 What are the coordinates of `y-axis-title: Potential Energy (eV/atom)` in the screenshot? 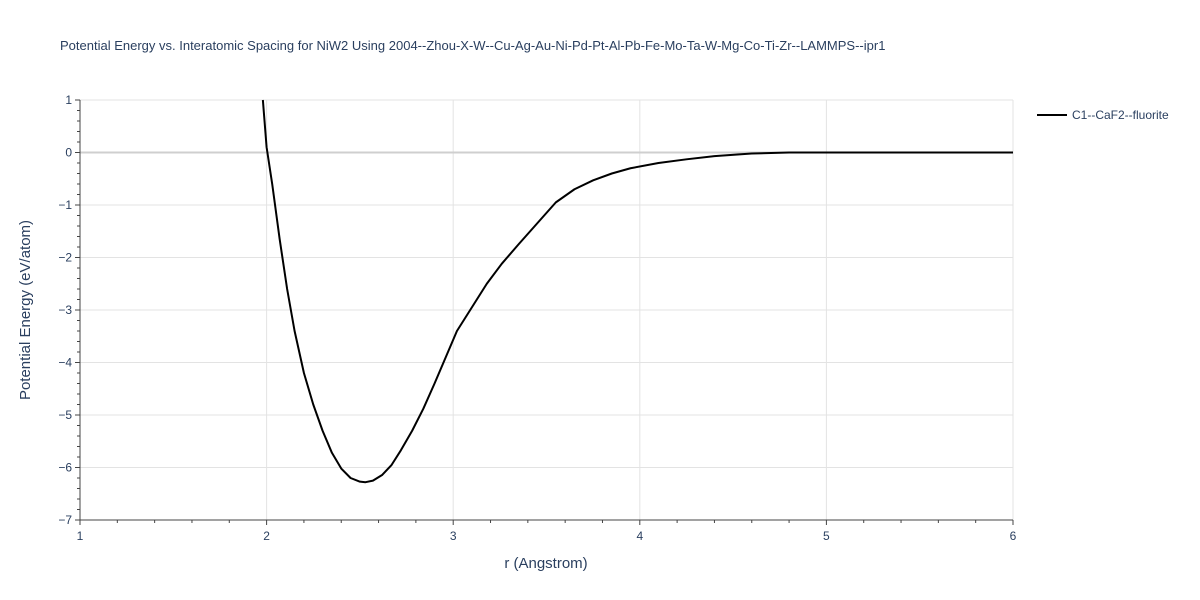 It's located at (25, 310).